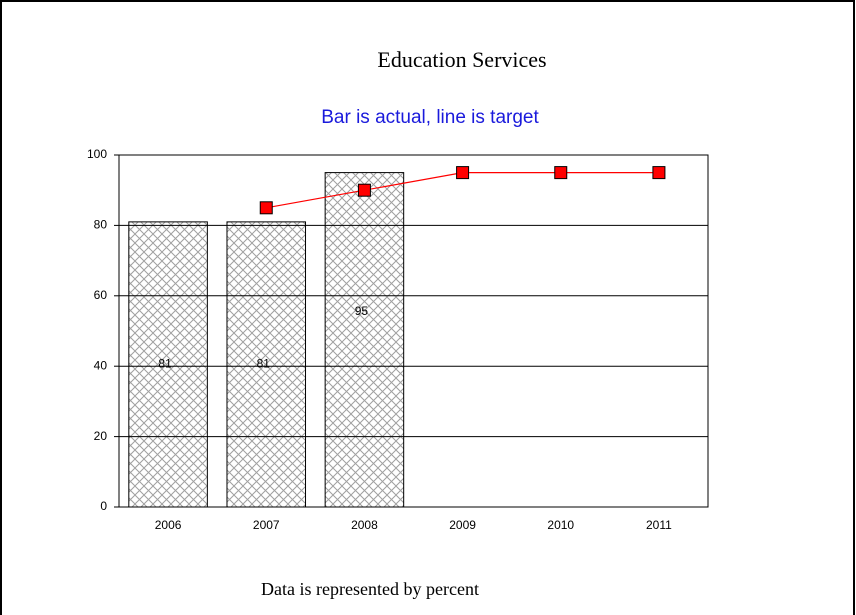  What do you see at coordinates (370, 589) in the screenshot?
I see `footnote: Data is represented by percent` at bounding box center [370, 589].